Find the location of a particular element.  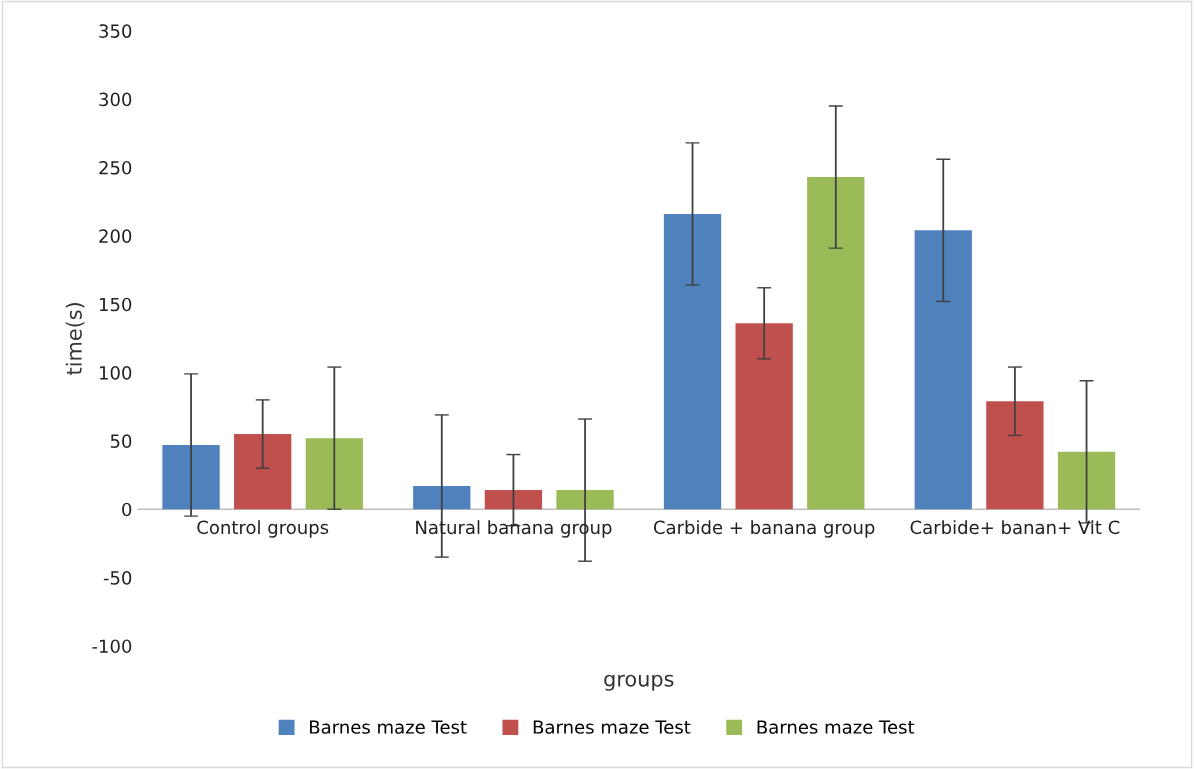

y-tick-label: 350 is located at coordinates (115, 31).